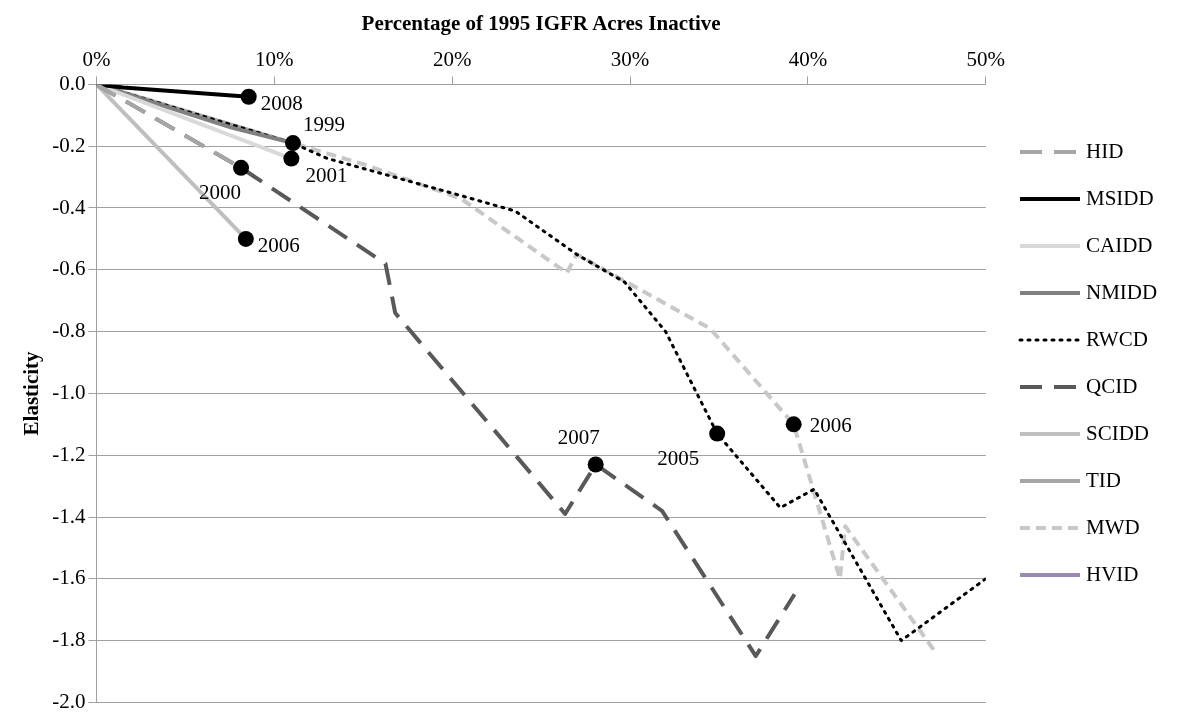 The height and width of the screenshot is (728, 1198). I want to click on y-tick-label: -0.6, so click(69, 268).